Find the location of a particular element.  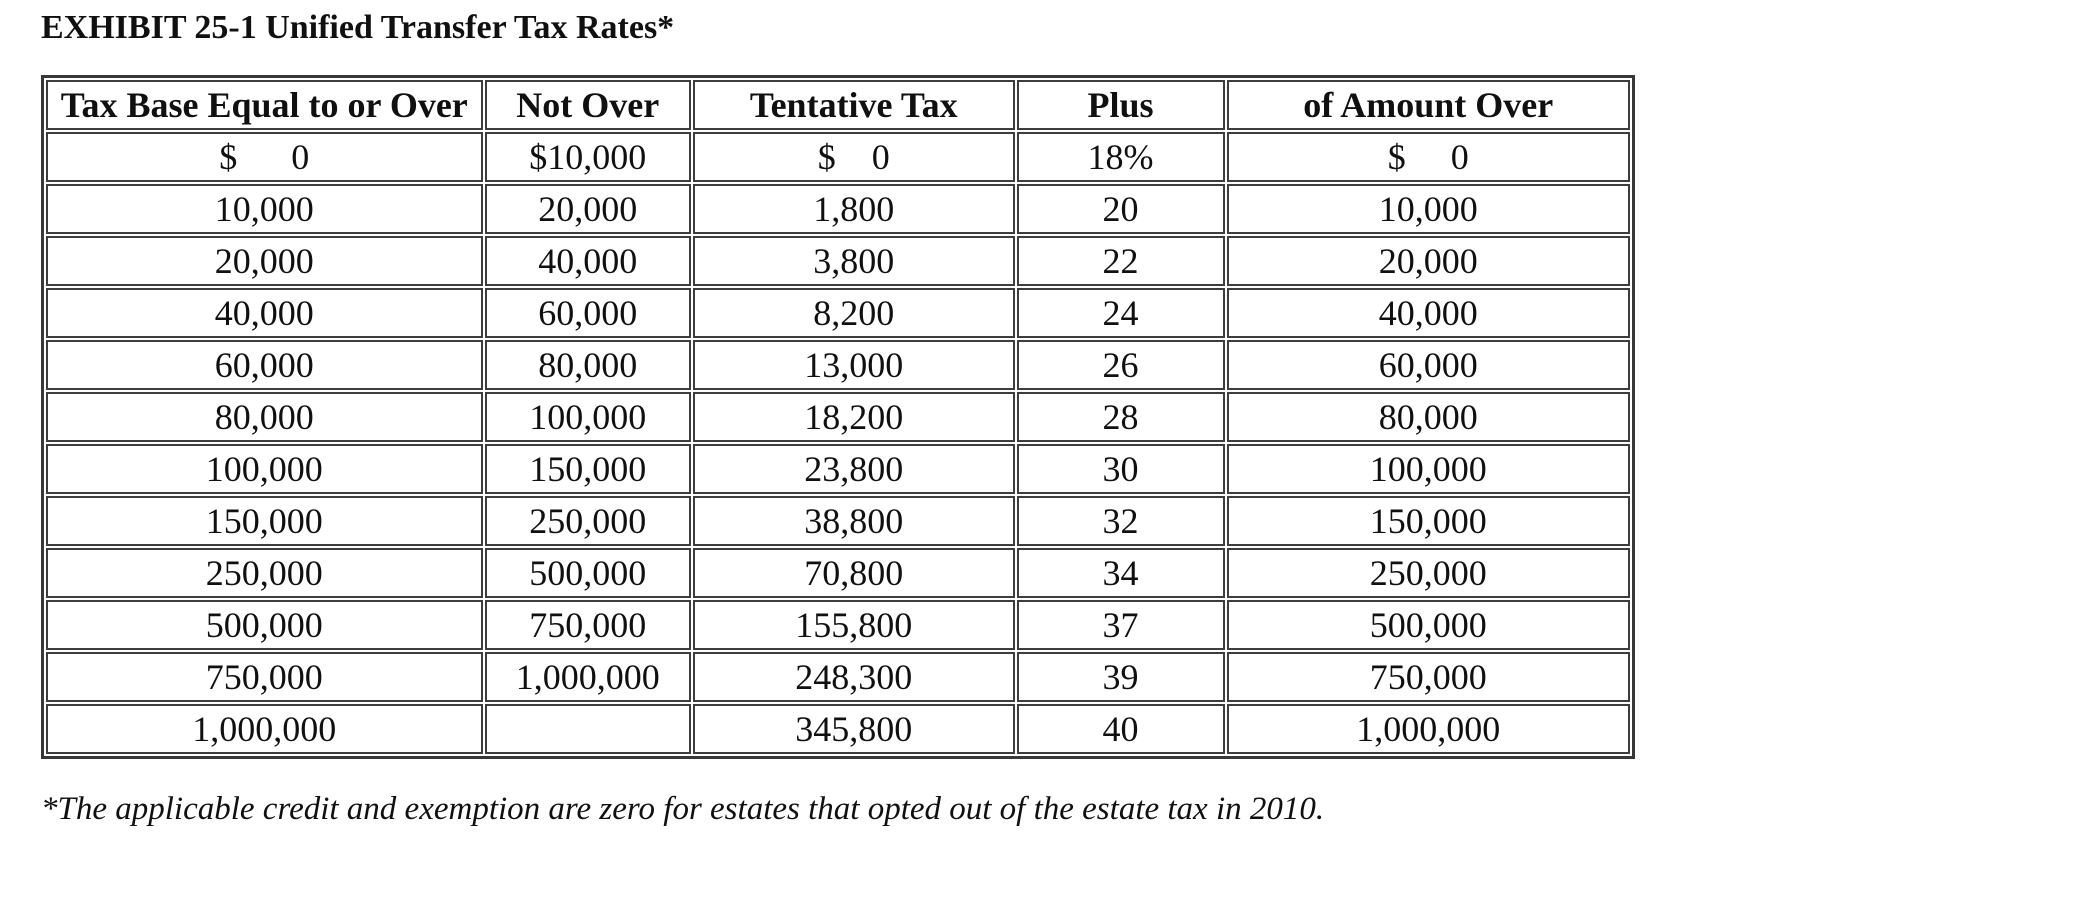

table-cell: 8,200 is located at coordinates (854, 313).